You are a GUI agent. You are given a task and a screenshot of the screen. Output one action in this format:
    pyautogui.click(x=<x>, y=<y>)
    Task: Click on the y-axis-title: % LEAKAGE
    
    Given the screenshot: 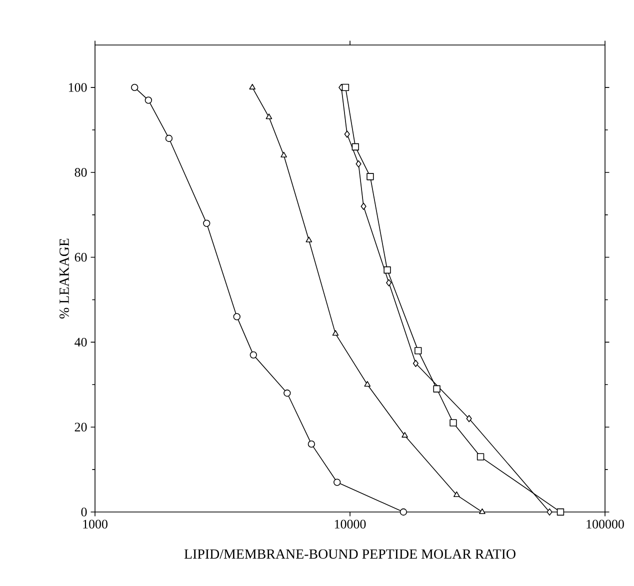 What is the action you would take?
    pyautogui.click(x=64, y=278)
    